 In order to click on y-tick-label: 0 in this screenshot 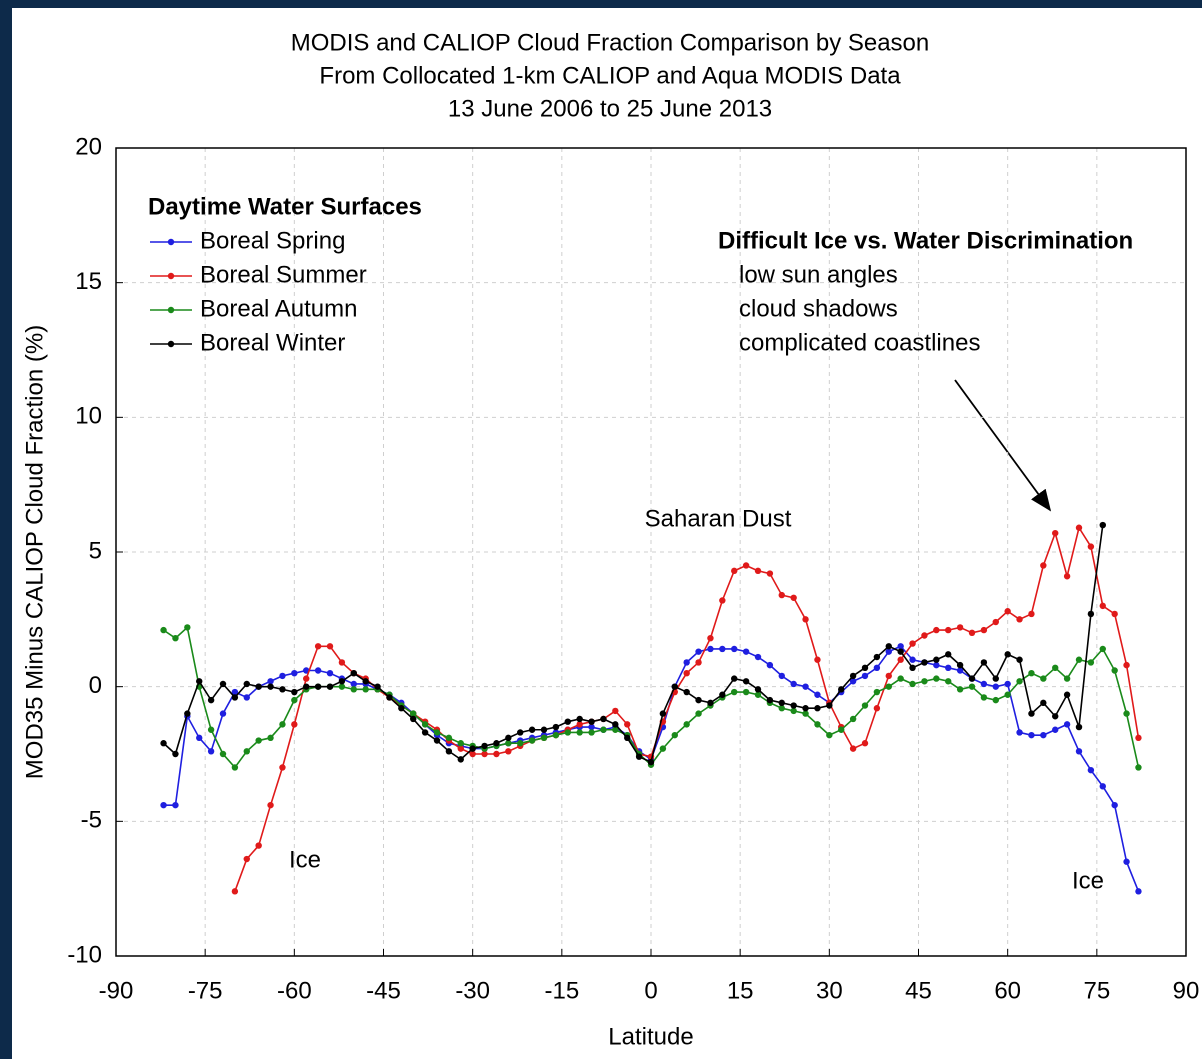, I will do `click(95, 685)`.